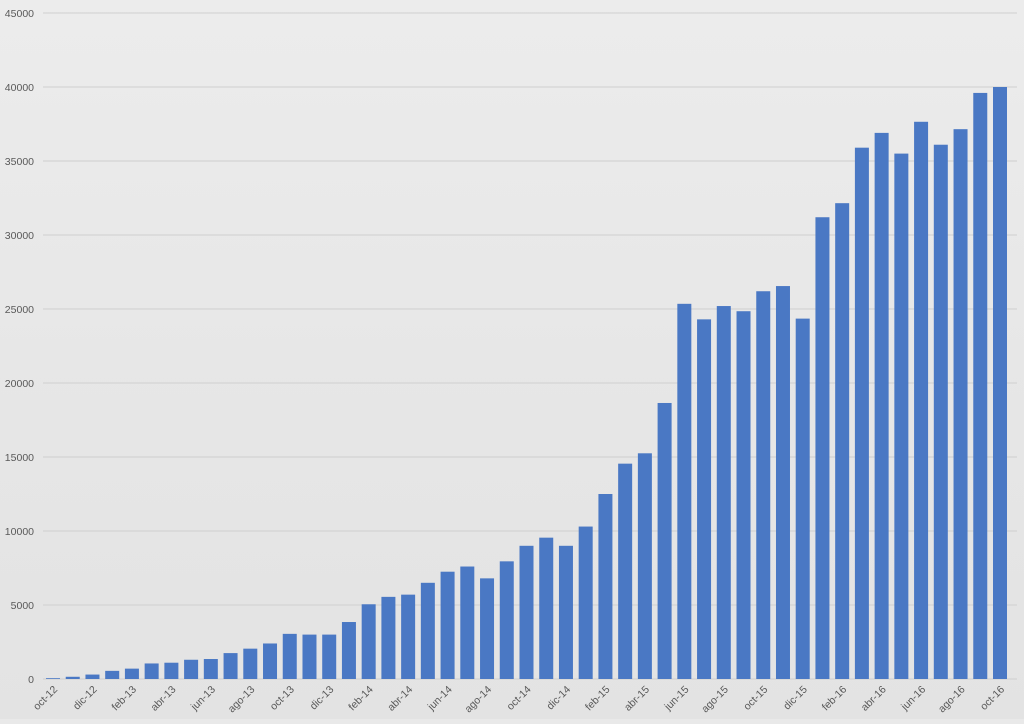  I want to click on x-tick-label: feb-16, so click(835, 699).